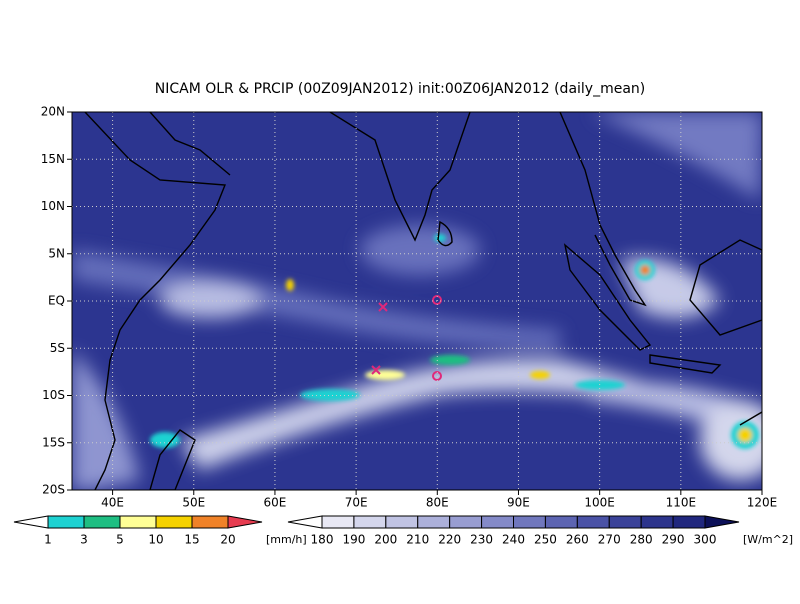 Image resolution: width=800 pixels, height=604 pixels. Describe the element at coordinates (53, 395) in the screenshot. I see `y-tick-label: 10S` at that location.